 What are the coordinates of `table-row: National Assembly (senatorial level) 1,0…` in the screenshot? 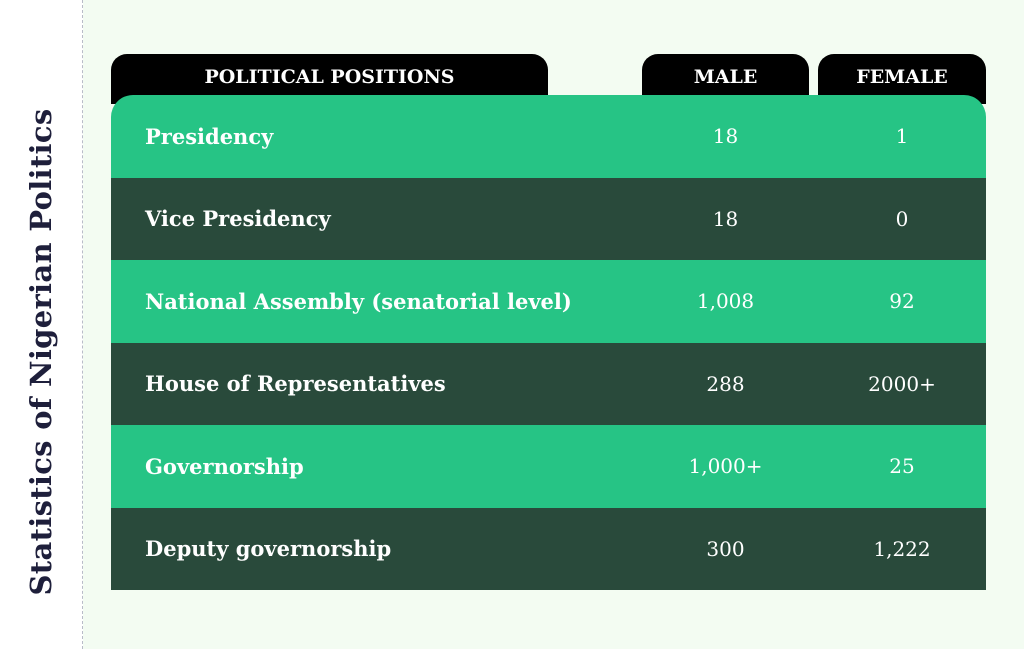 It's located at (548, 301).